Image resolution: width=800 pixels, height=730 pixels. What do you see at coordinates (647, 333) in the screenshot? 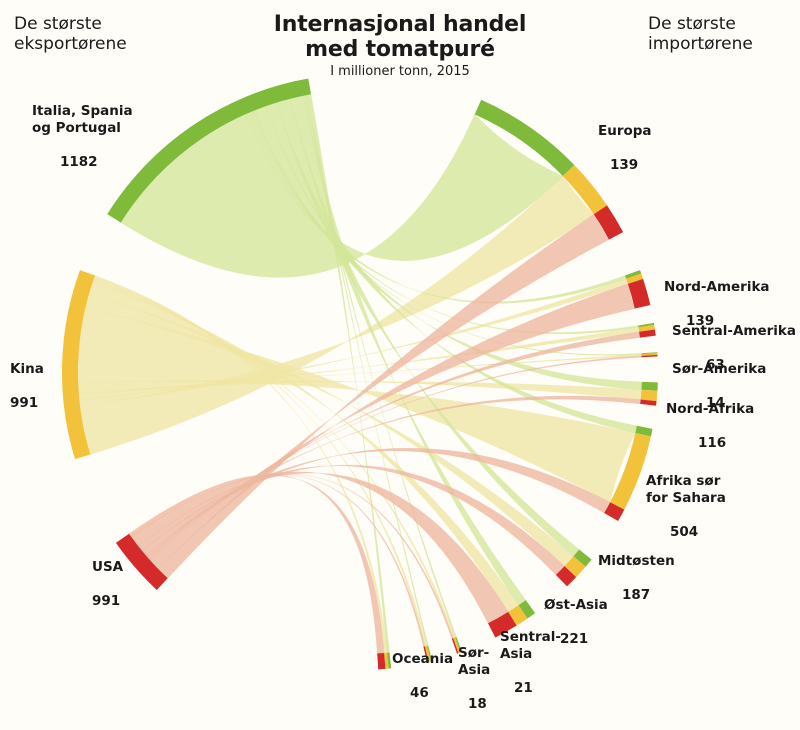
I see `arc-importer-sentral-amerika-usa` at bounding box center [647, 333].